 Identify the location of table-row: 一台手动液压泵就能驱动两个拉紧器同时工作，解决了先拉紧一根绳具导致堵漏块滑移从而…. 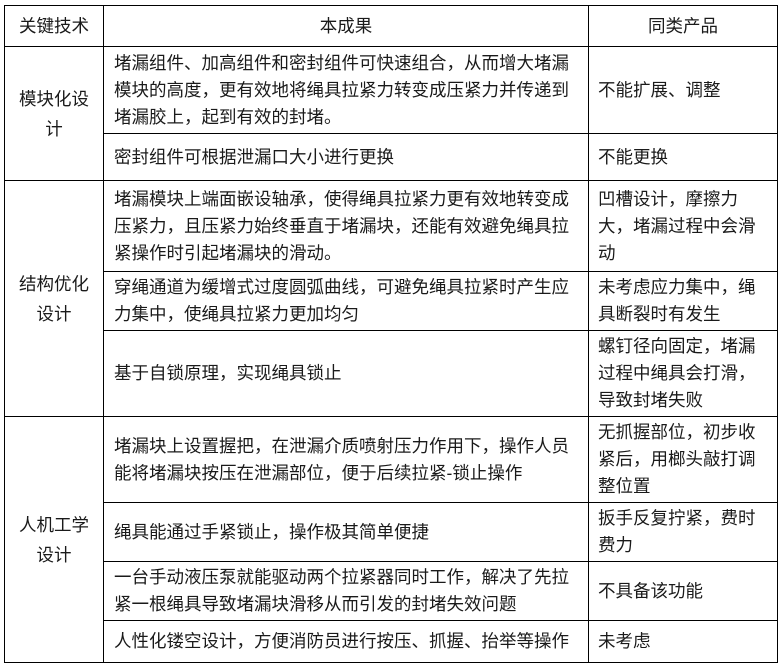
(391, 591).